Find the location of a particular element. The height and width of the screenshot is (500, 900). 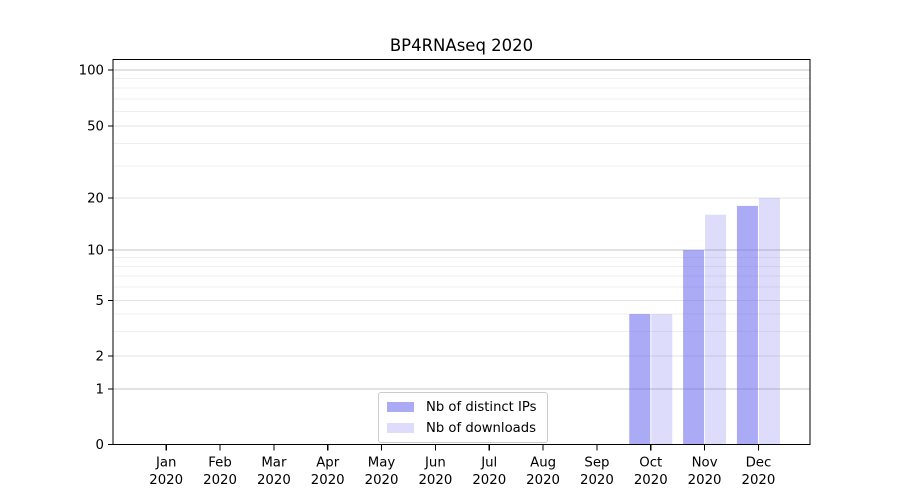

x-tick-label-dec: Dec 2020 is located at coordinates (759, 472).